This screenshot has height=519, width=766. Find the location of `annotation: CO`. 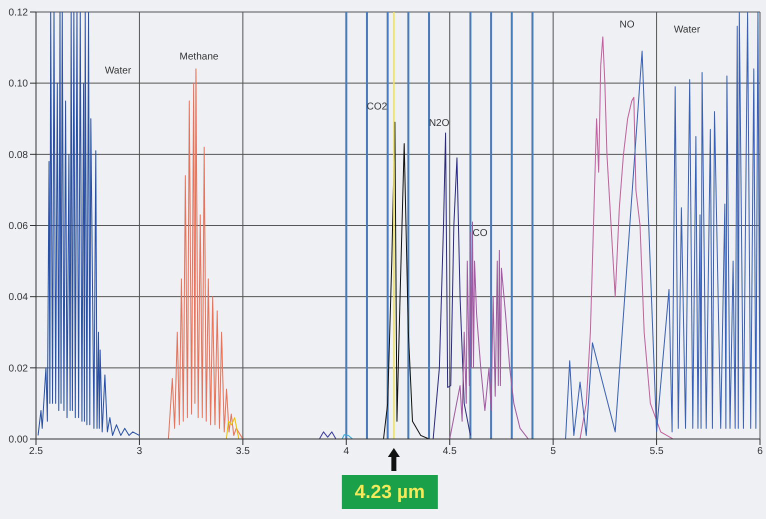

annotation: CO is located at coordinates (480, 234).